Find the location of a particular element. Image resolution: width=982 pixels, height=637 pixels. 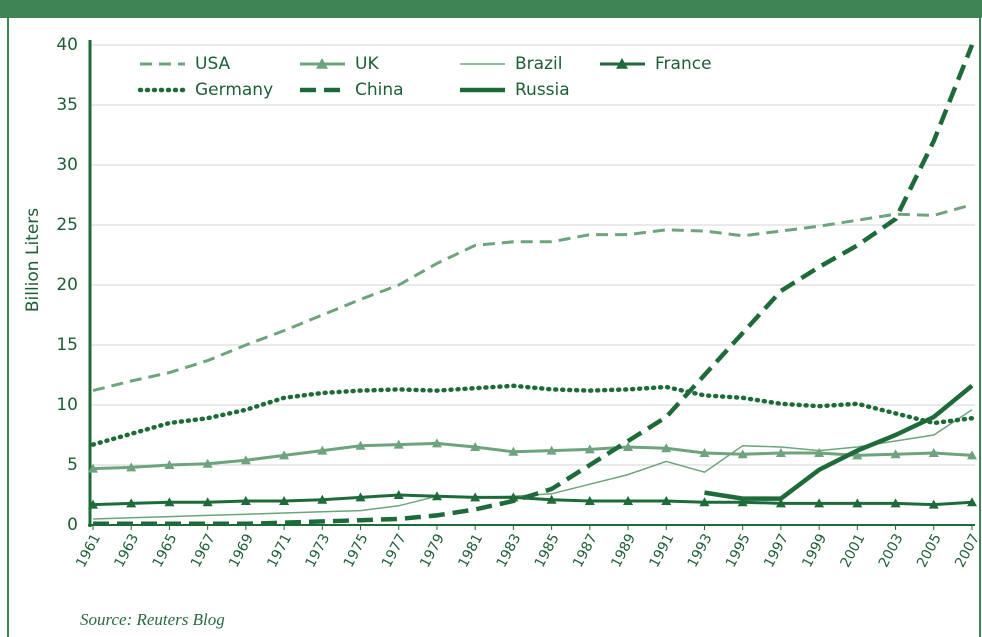

x-tick-label: 1963 is located at coordinates (126, 550).